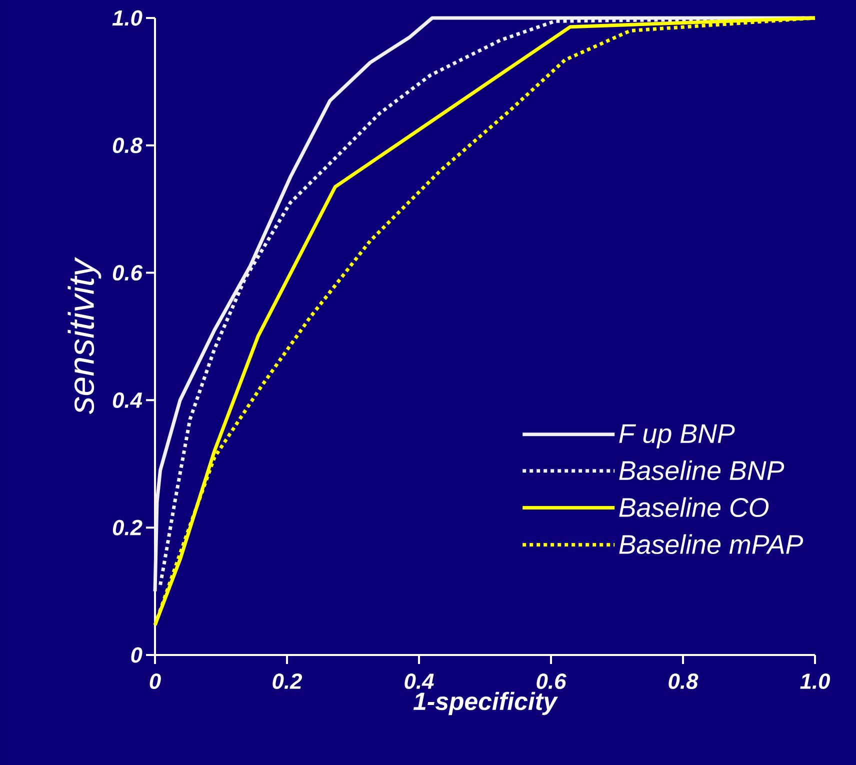 Image resolution: width=856 pixels, height=765 pixels. I want to click on x-tick-label: 0.4, so click(419, 681).